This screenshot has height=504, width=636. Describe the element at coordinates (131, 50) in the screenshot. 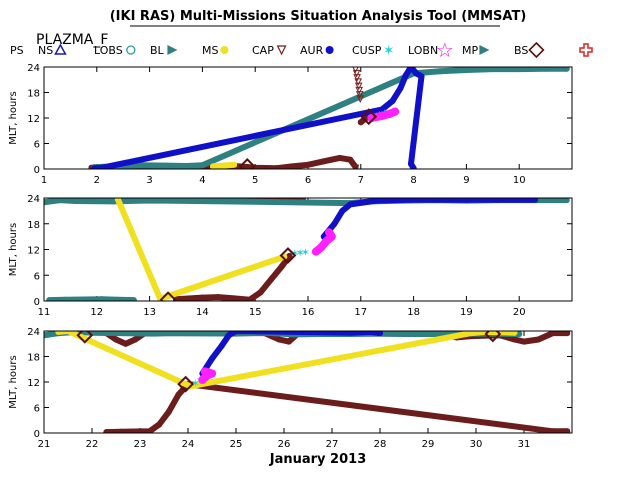

I see `legend-symbol-circle-open-icon` at that location.